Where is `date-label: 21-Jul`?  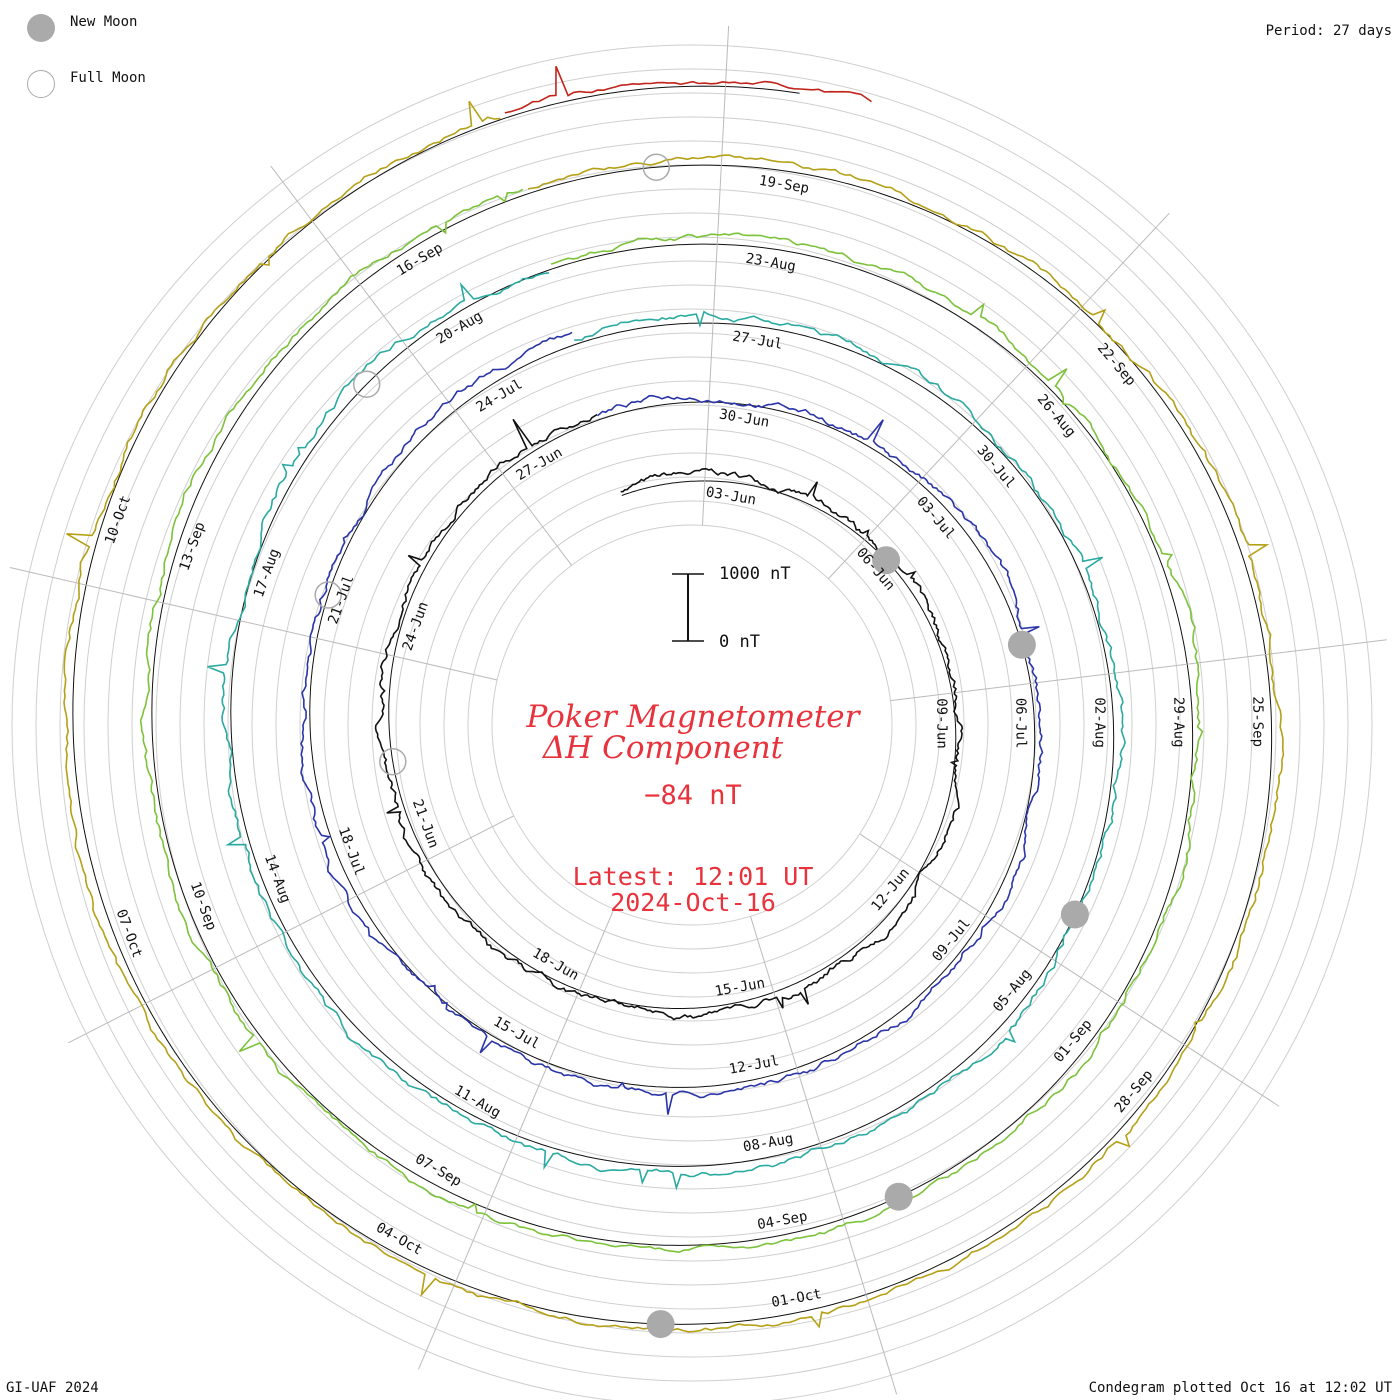
date-label: 21-Jul is located at coordinates (341, 599).